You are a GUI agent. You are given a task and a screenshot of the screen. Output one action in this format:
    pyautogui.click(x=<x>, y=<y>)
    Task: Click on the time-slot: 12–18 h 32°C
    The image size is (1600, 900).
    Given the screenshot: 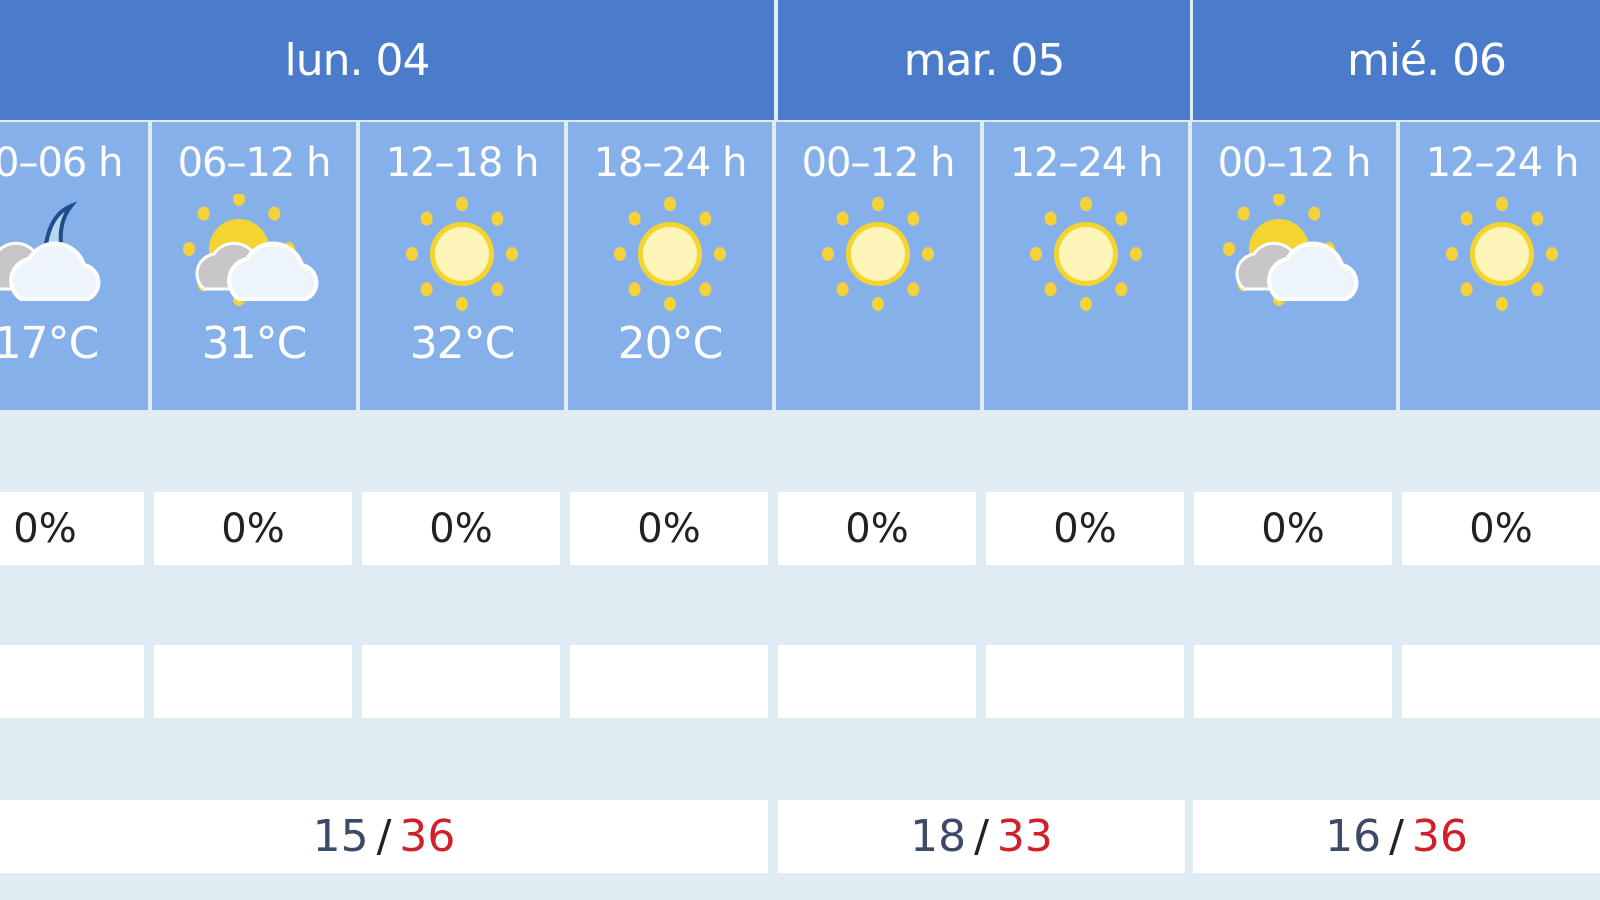 What is the action you would take?
    pyautogui.click(x=462, y=266)
    